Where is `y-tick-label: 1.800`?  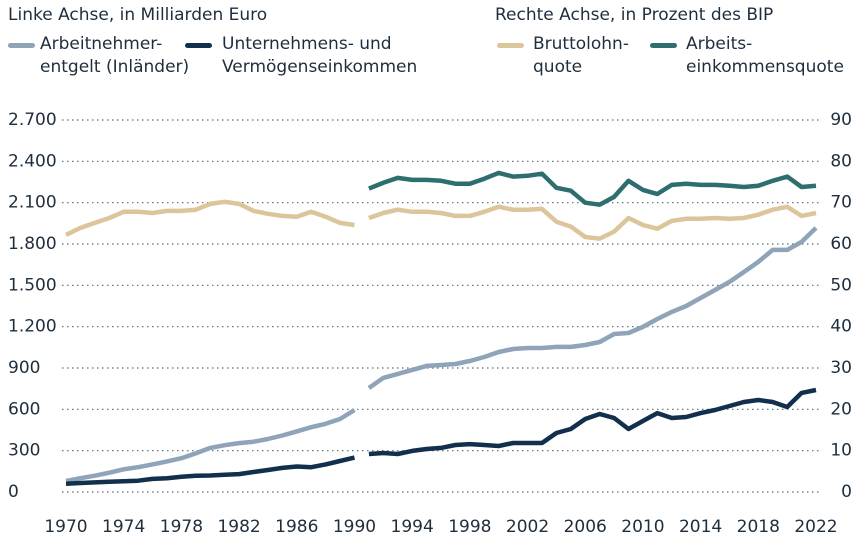
y-tick-label: 1.800 is located at coordinates (32, 244).